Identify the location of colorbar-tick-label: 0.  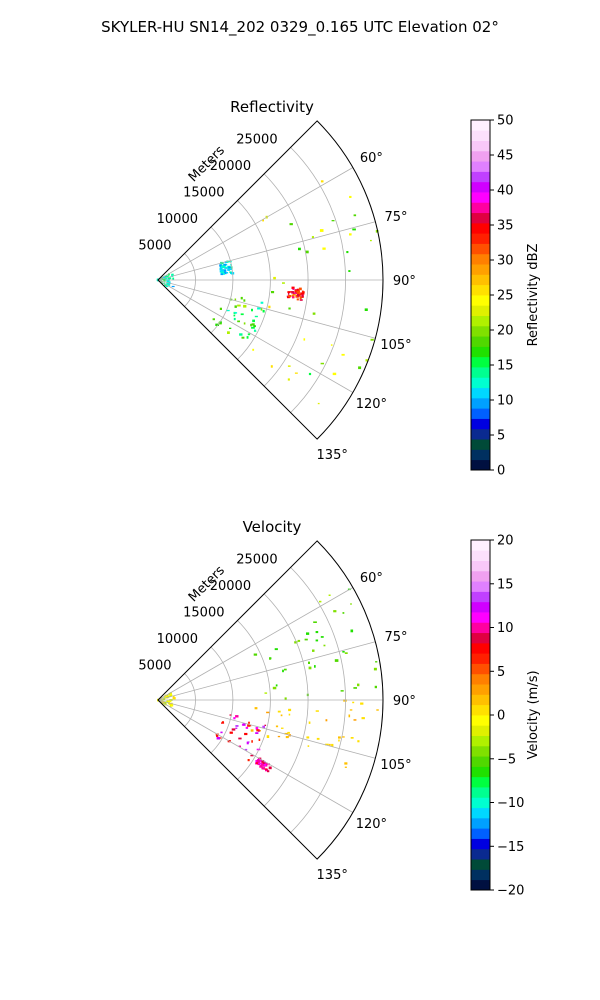
(501, 471).